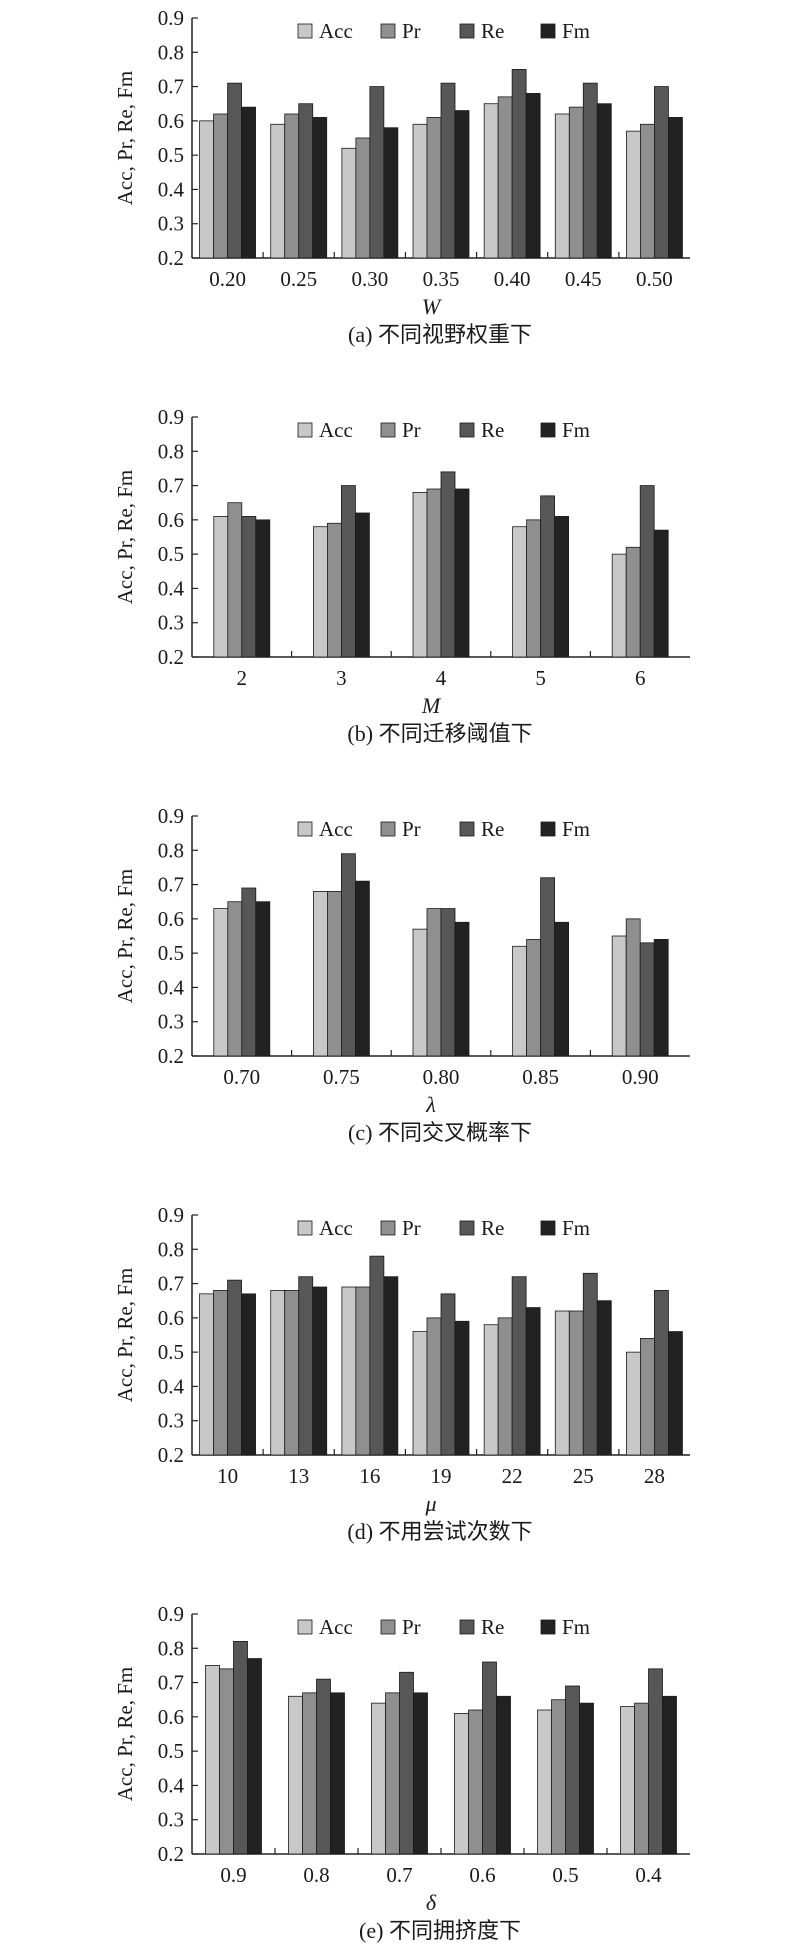  I want to click on x-tick-label: 6, so click(640, 678).